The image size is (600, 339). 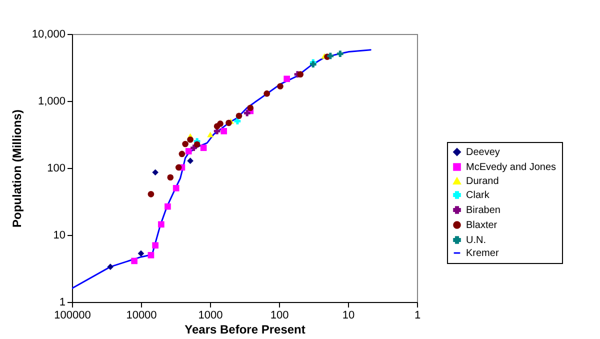 What do you see at coordinates (72, 316) in the screenshot?
I see `x-tick-label: 100000` at bounding box center [72, 316].